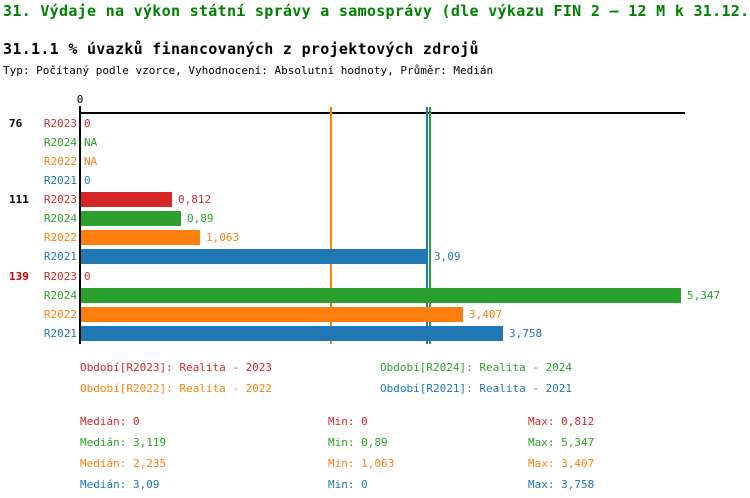 This screenshot has height=498, width=750. What do you see at coordinates (200, 218) in the screenshot?
I see `value-label-r2024: 0,89` at bounding box center [200, 218].